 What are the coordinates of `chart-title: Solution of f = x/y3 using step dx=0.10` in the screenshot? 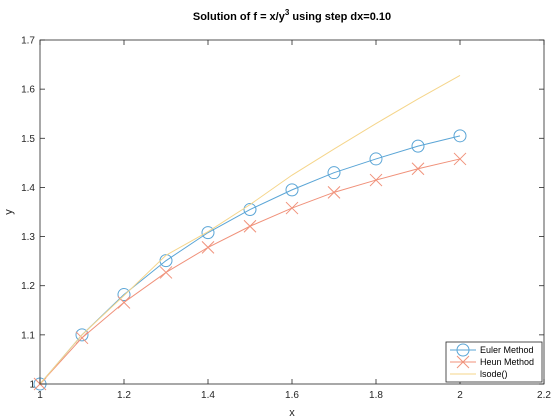 It's located at (292, 15).